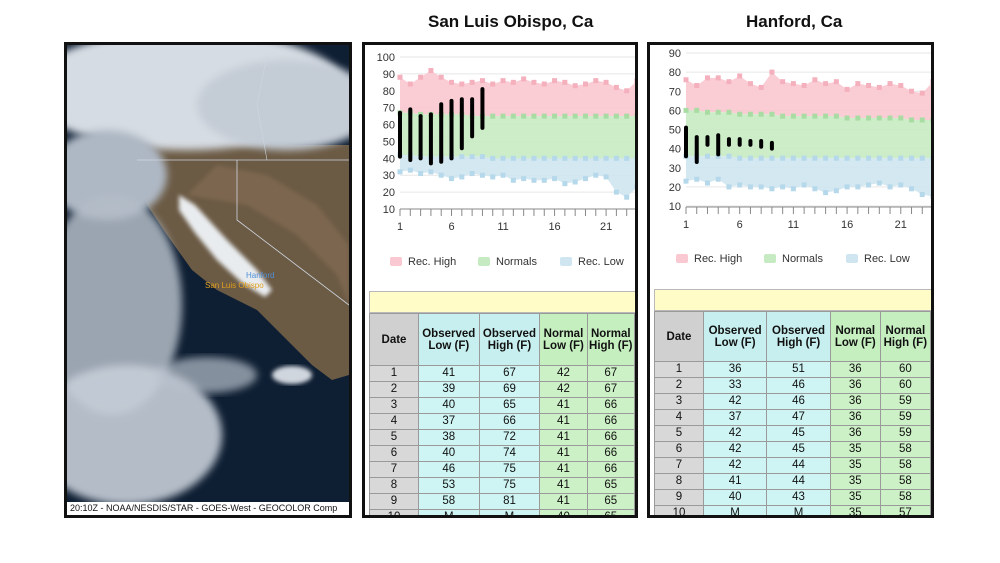  What do you see at coordinates (855, 336) in the screenshot?
I see `col-normal-low: Normal Low (F)` at bounding box center [855, 336].